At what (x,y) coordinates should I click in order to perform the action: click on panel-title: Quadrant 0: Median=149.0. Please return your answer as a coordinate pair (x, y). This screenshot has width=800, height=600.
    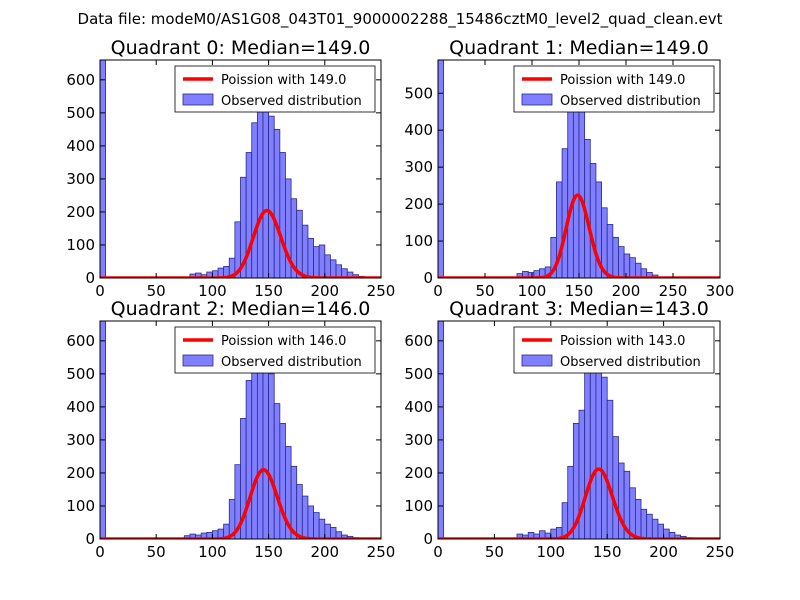
    Looking at the image, I should click on (241, 48).